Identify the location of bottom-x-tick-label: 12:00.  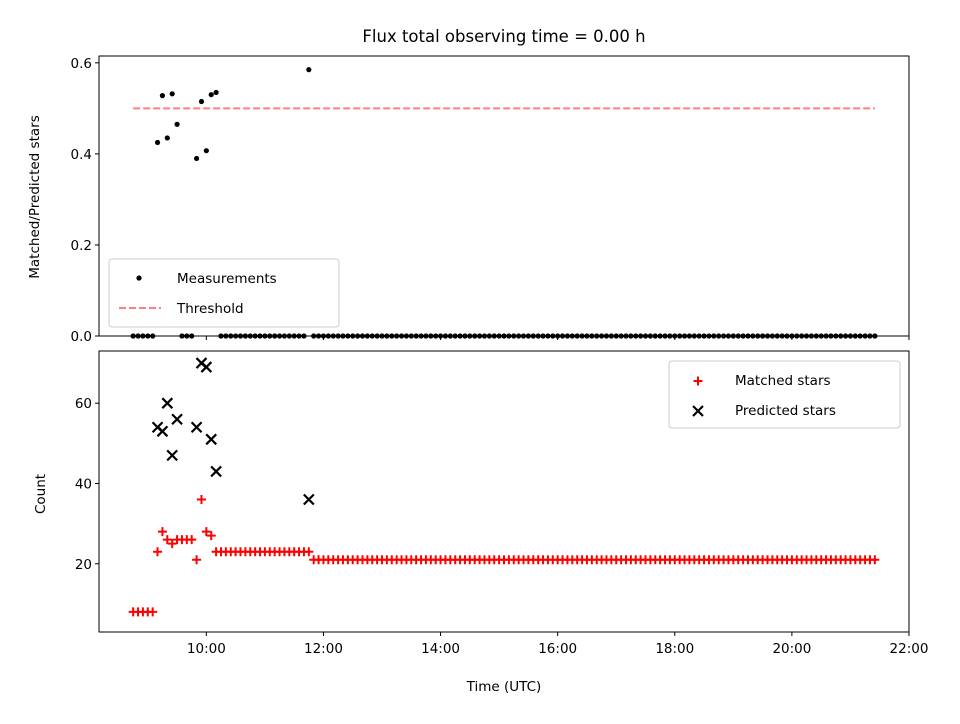
(323, 649).